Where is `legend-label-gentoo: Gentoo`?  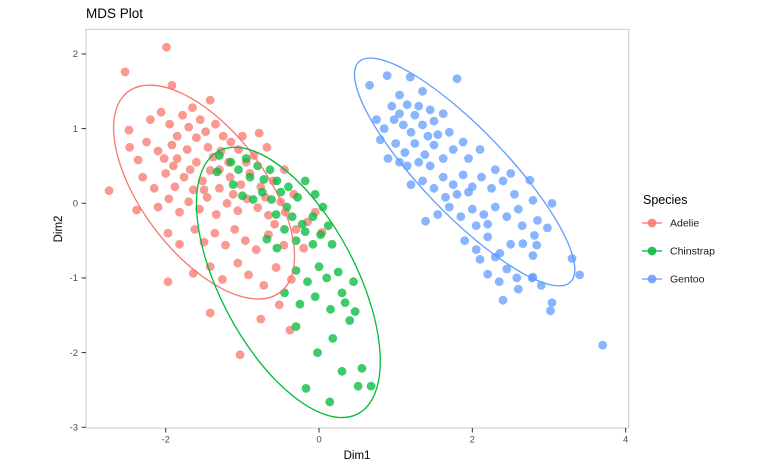
legend-label-gentoo: Gentoo is located at coordinates (687, 280).